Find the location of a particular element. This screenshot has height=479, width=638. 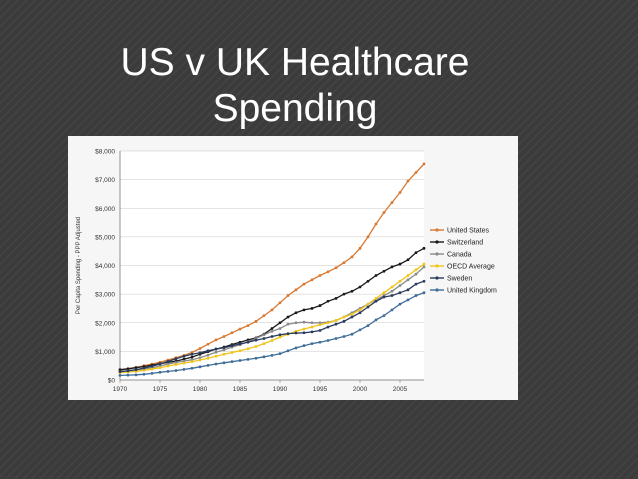

slide-title: US v UK Healthcare Spending is located at coordinates (295, 86).